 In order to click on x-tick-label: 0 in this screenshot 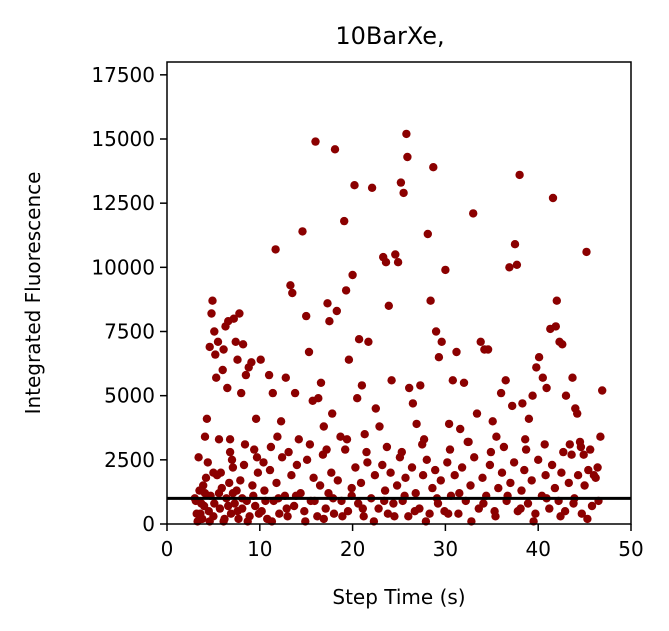, I will do `click(167, 549)`.